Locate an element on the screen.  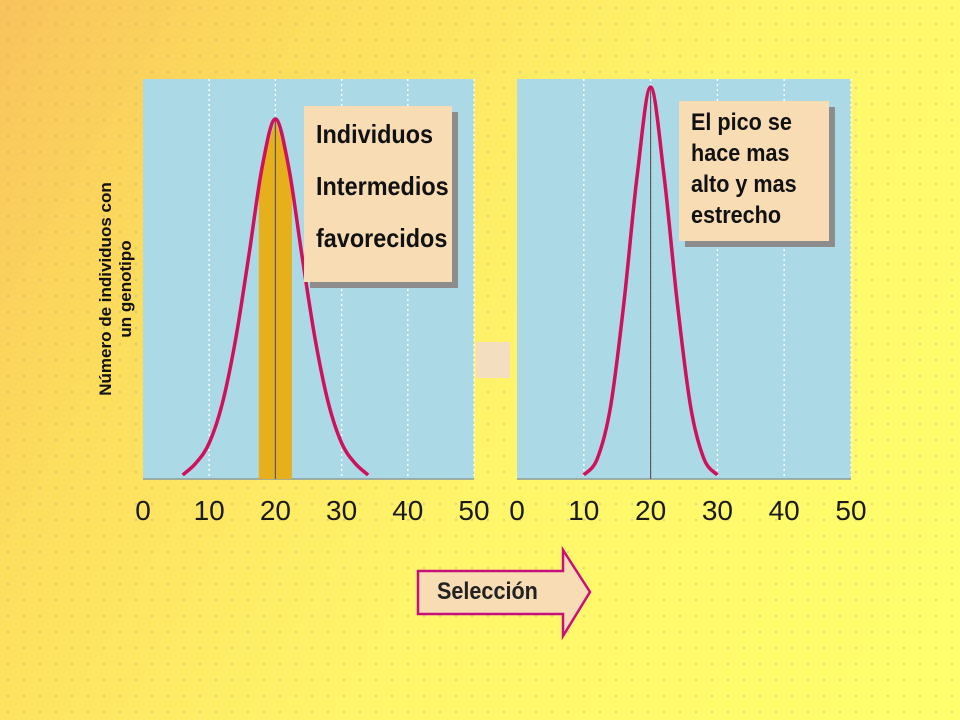
y-axis-label: Número de individuos con un genotipo is located at coordinates (116, 289).